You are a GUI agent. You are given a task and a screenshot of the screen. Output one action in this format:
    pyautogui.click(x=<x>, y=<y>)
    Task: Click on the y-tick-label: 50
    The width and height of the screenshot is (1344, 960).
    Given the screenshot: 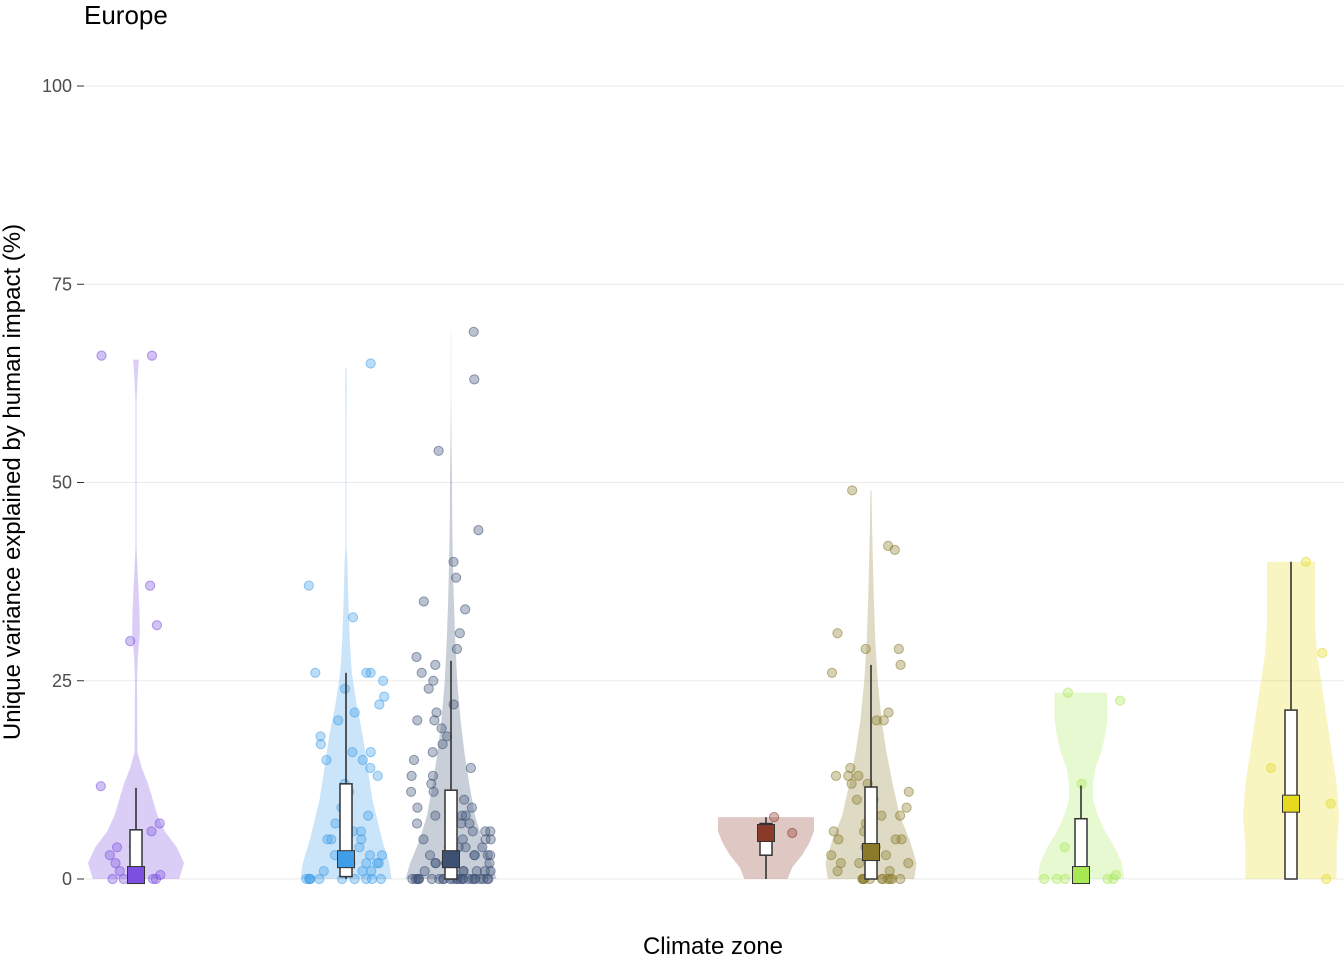 What is the action you would take?
    pyautogui.click(x=62, y=483)
    